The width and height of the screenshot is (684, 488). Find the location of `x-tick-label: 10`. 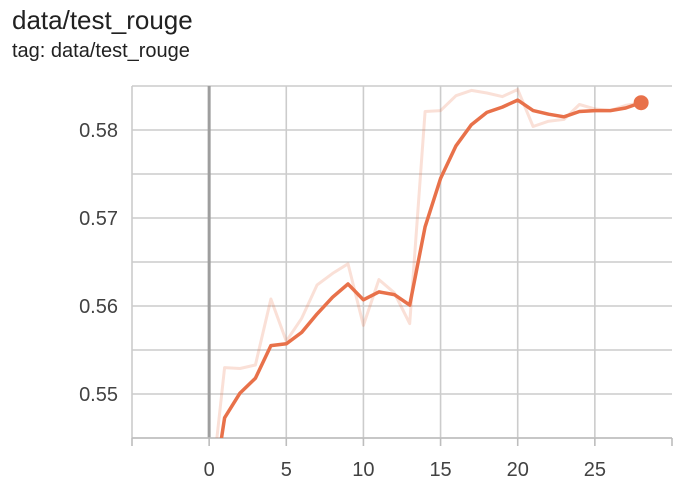

x-tick-label: 10 is located at coordinates (363, 470).